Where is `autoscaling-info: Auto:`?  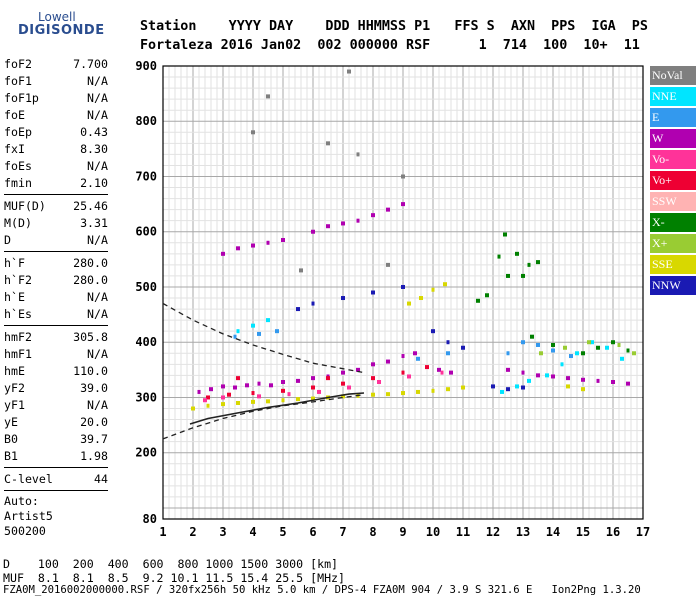 autoscaling-info: Auto: is located at coordinates (21, 501).